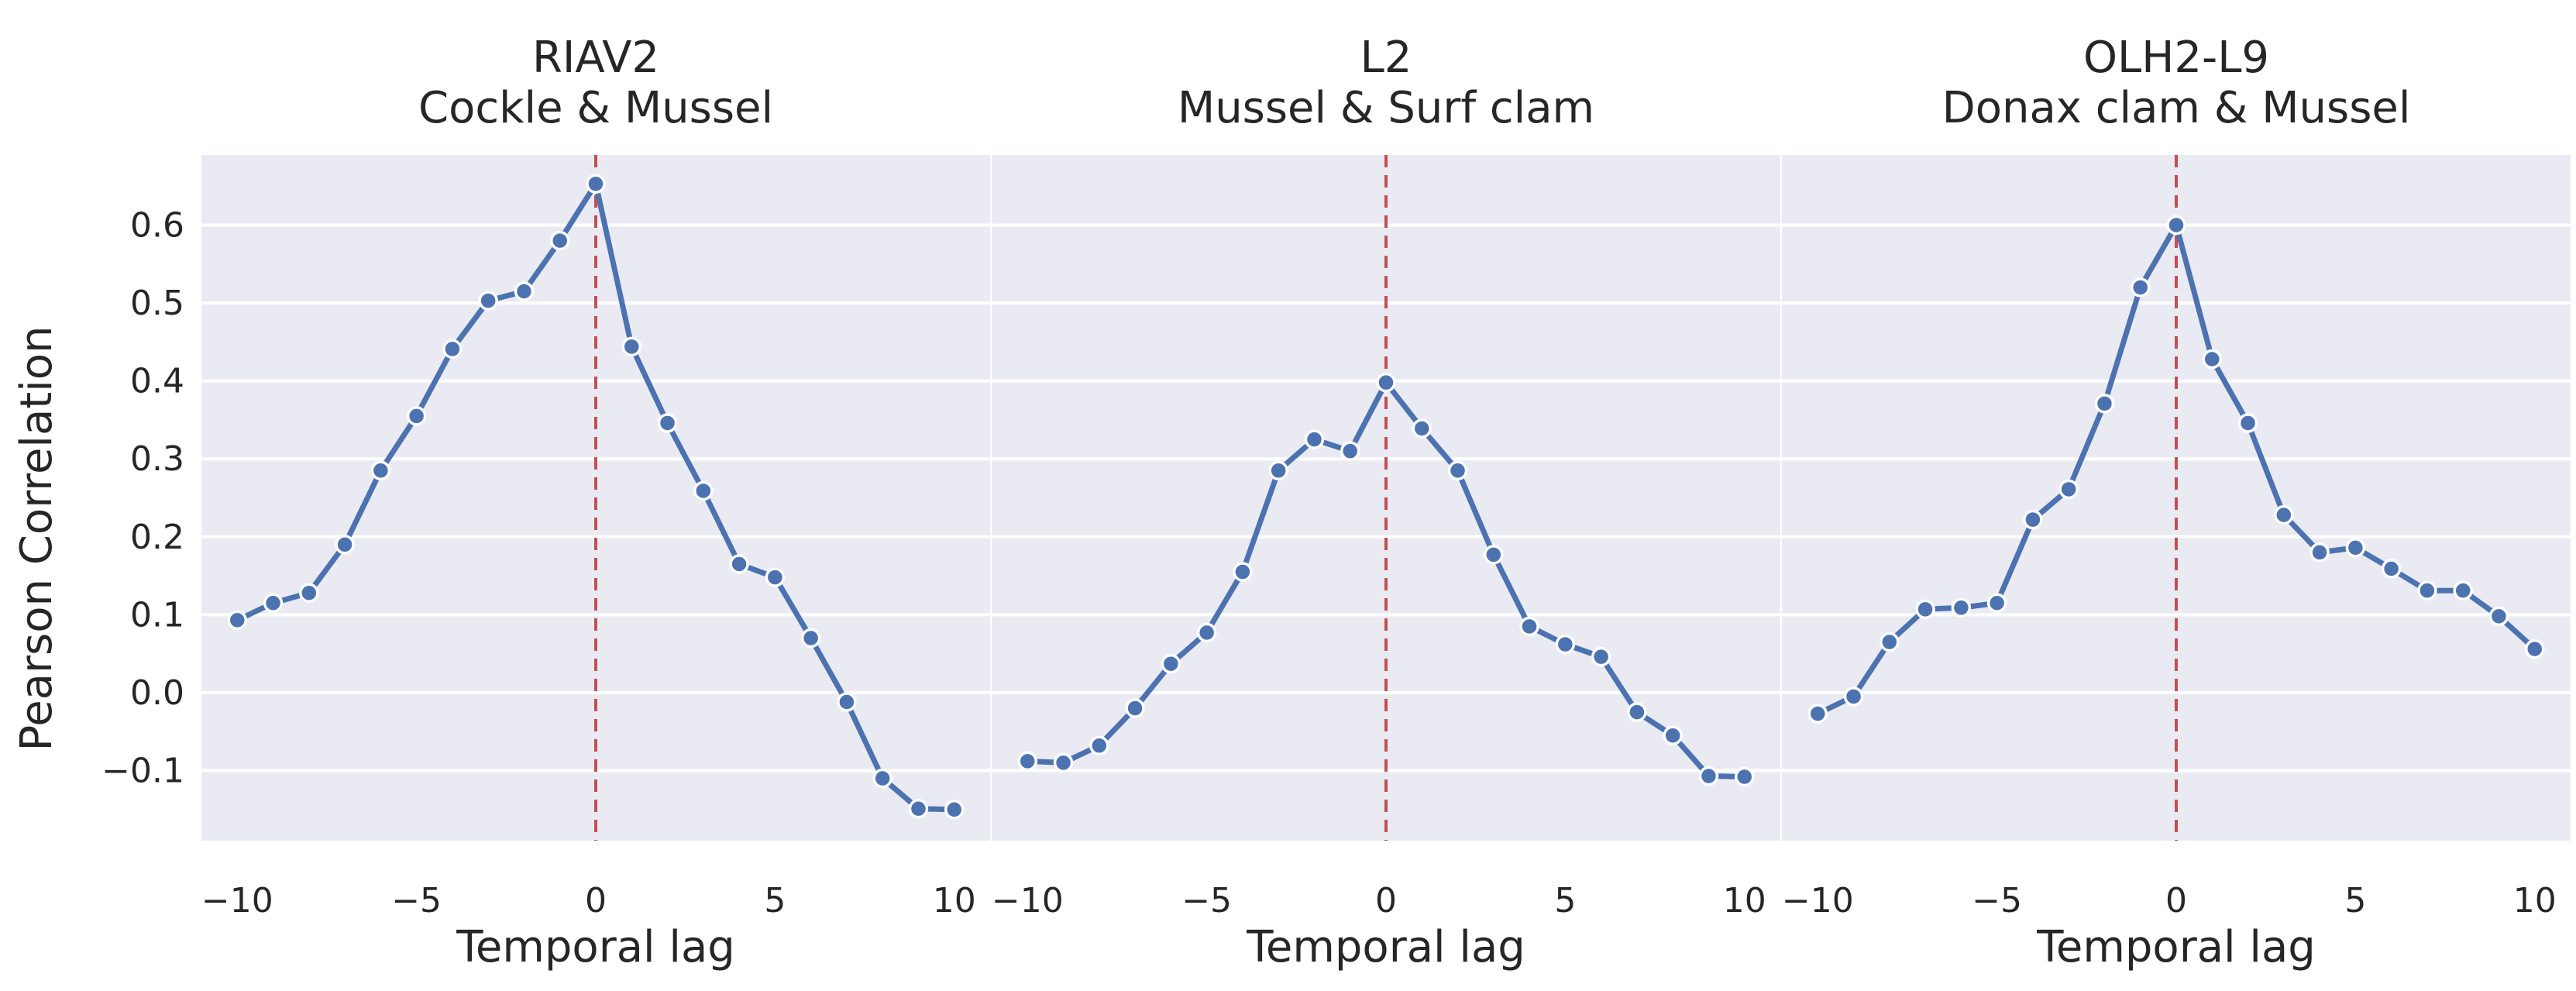  I want to click on panel-subtitle: Cockle & Mussel, so click(595, 108).